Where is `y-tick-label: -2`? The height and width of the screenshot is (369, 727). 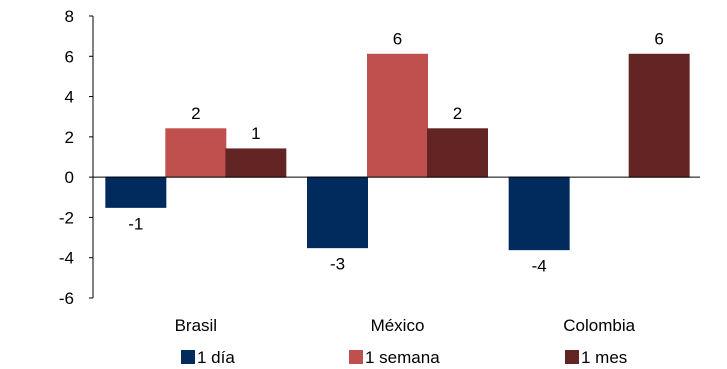
y-tick-label: -2 is located at coordinates (66, 217).